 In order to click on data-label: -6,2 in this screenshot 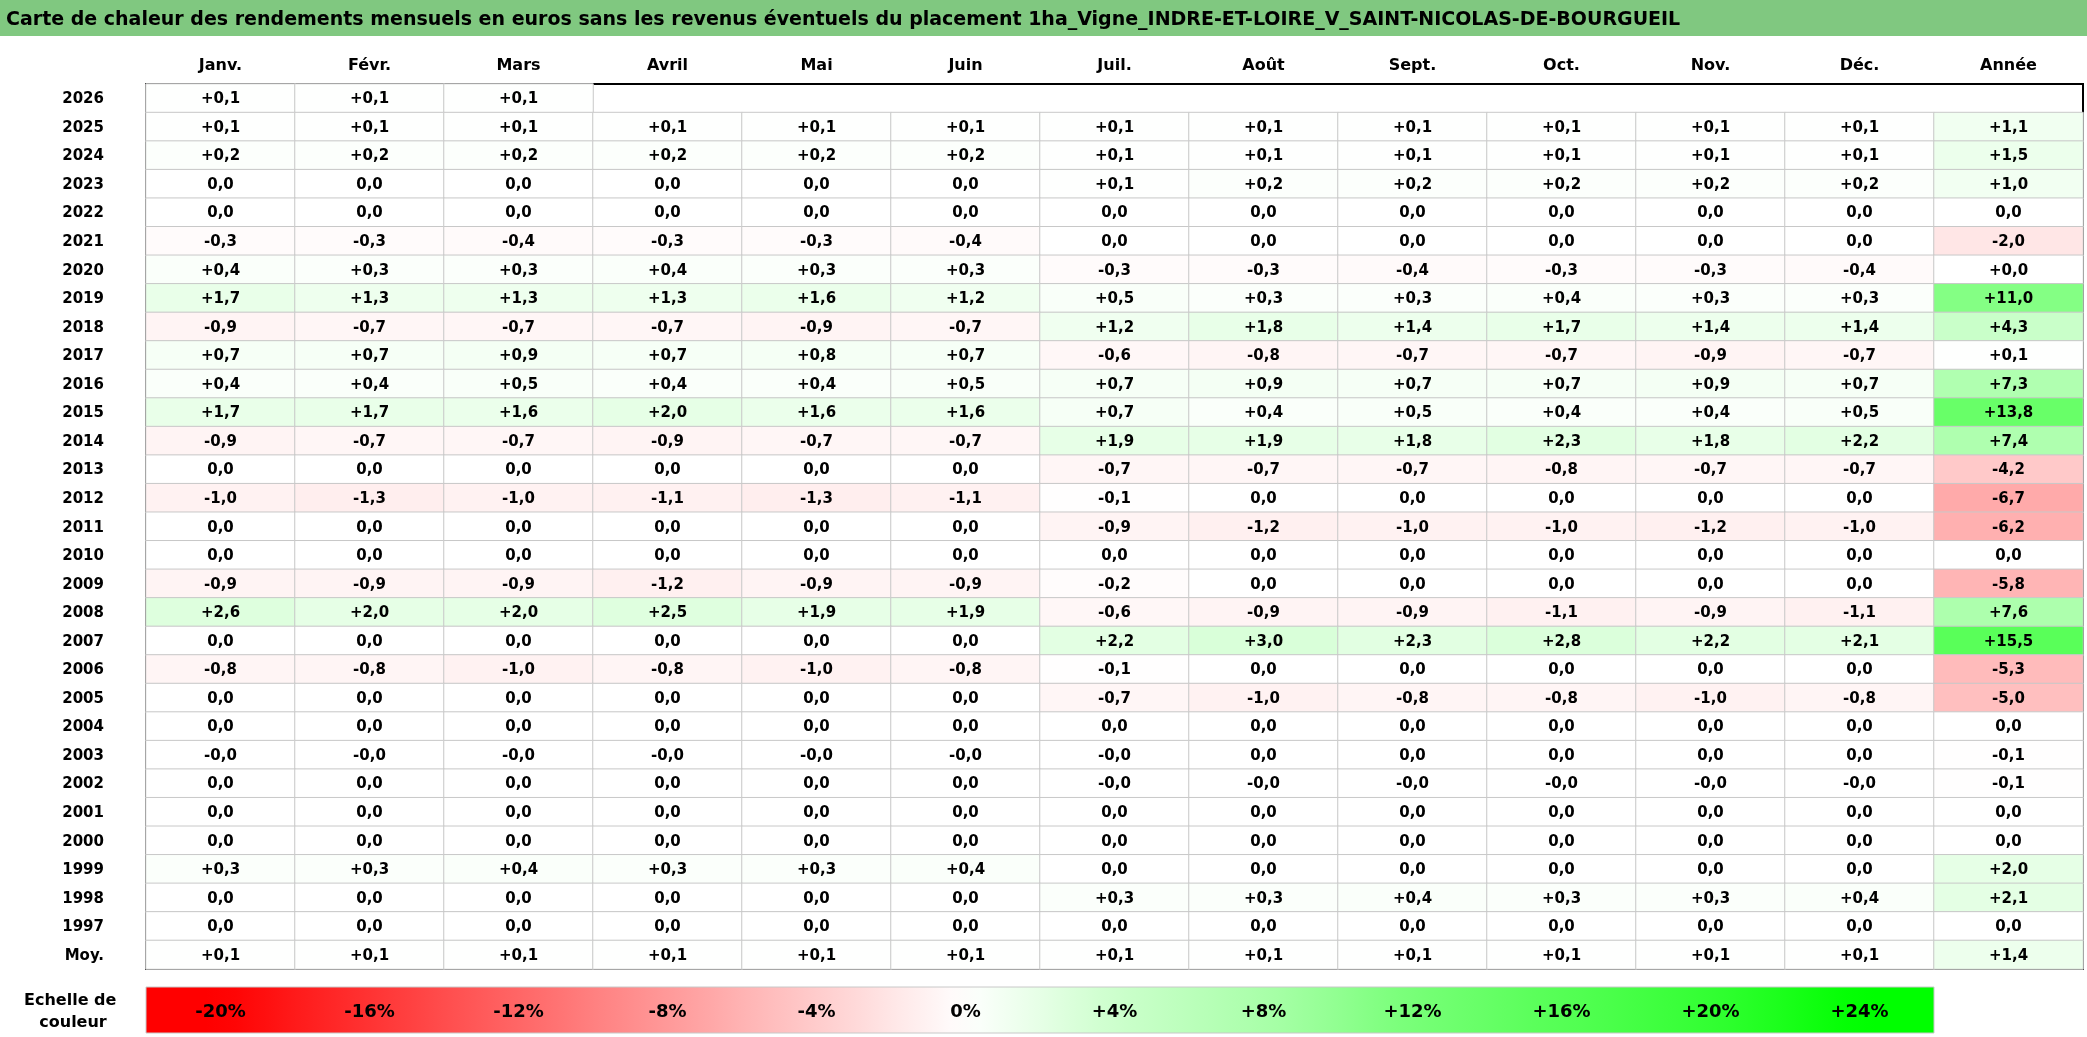, I will do `click(2008, 526)`.